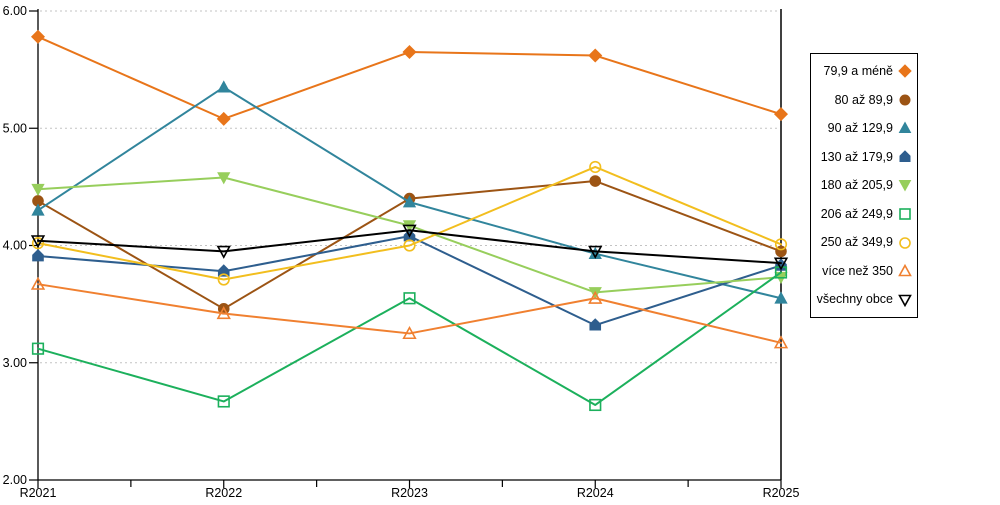  I want to click on legend-item-7: 250 až 349,9, so click(864, 243).